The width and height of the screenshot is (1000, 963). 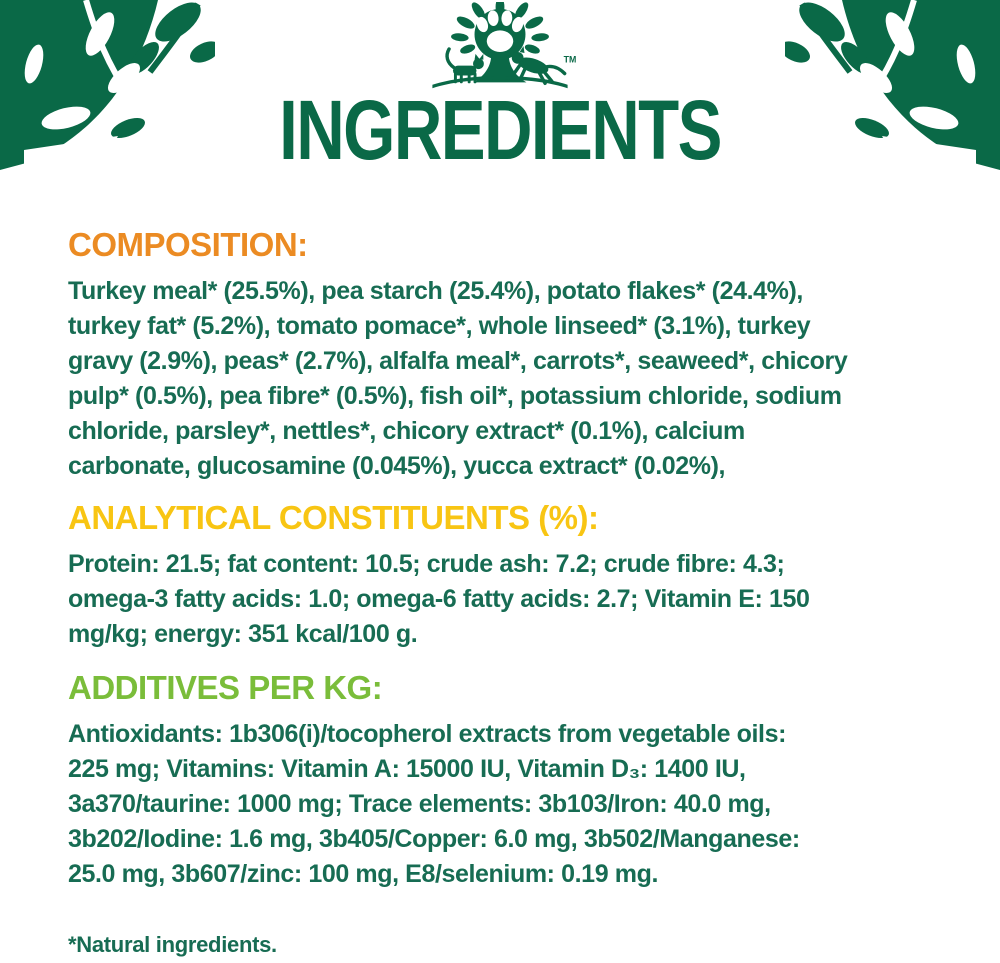 What do you see at coordinates (188, 244) in the screenshot?
I see `composition-heading: COMPOSITION:` at bounding box center [188, 244].